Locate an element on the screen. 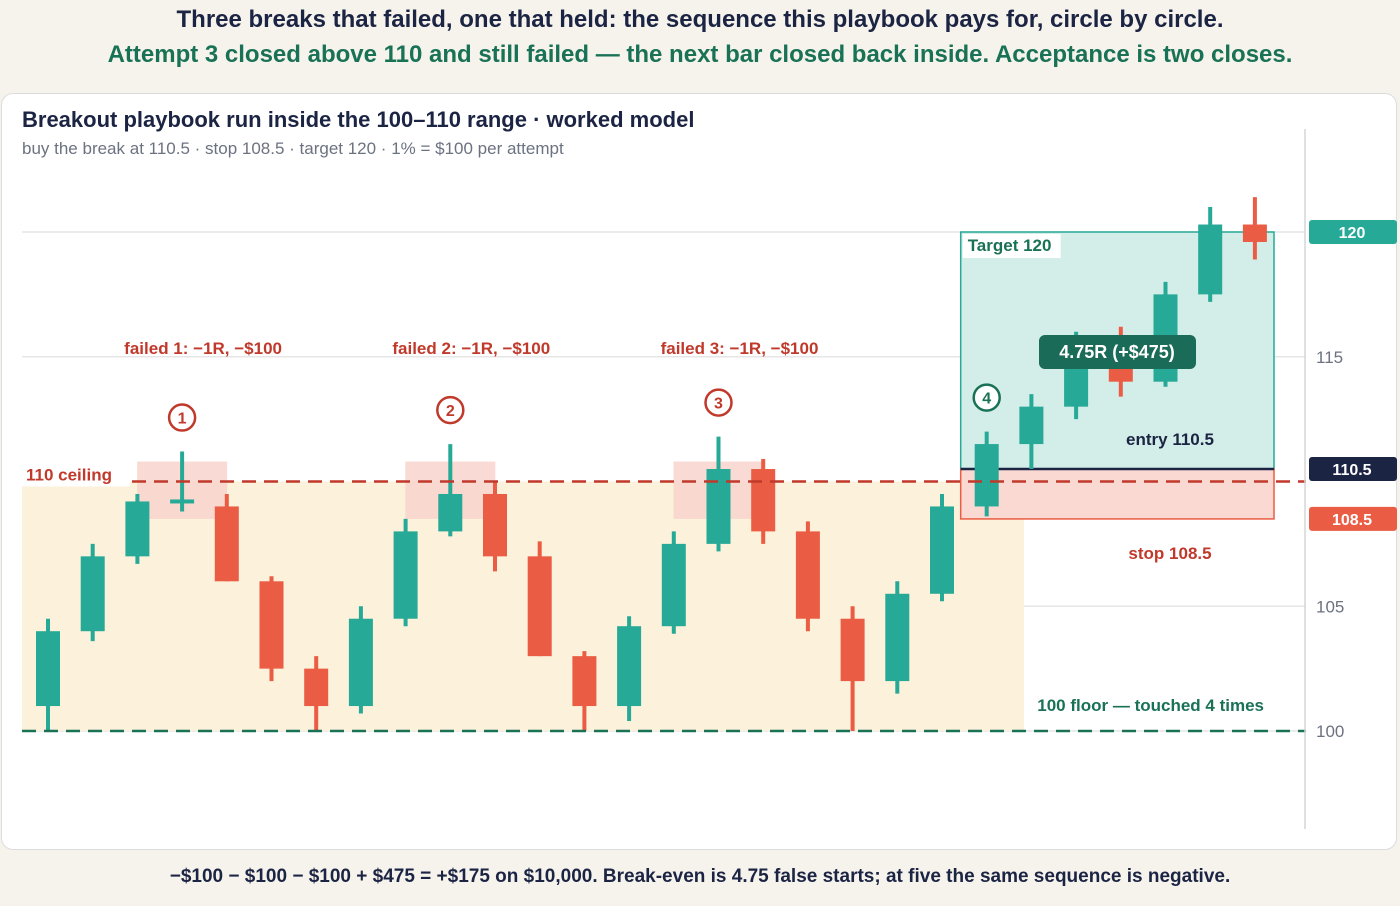  price-tag-label: 110.5 is located at coordinates (1351, 470).